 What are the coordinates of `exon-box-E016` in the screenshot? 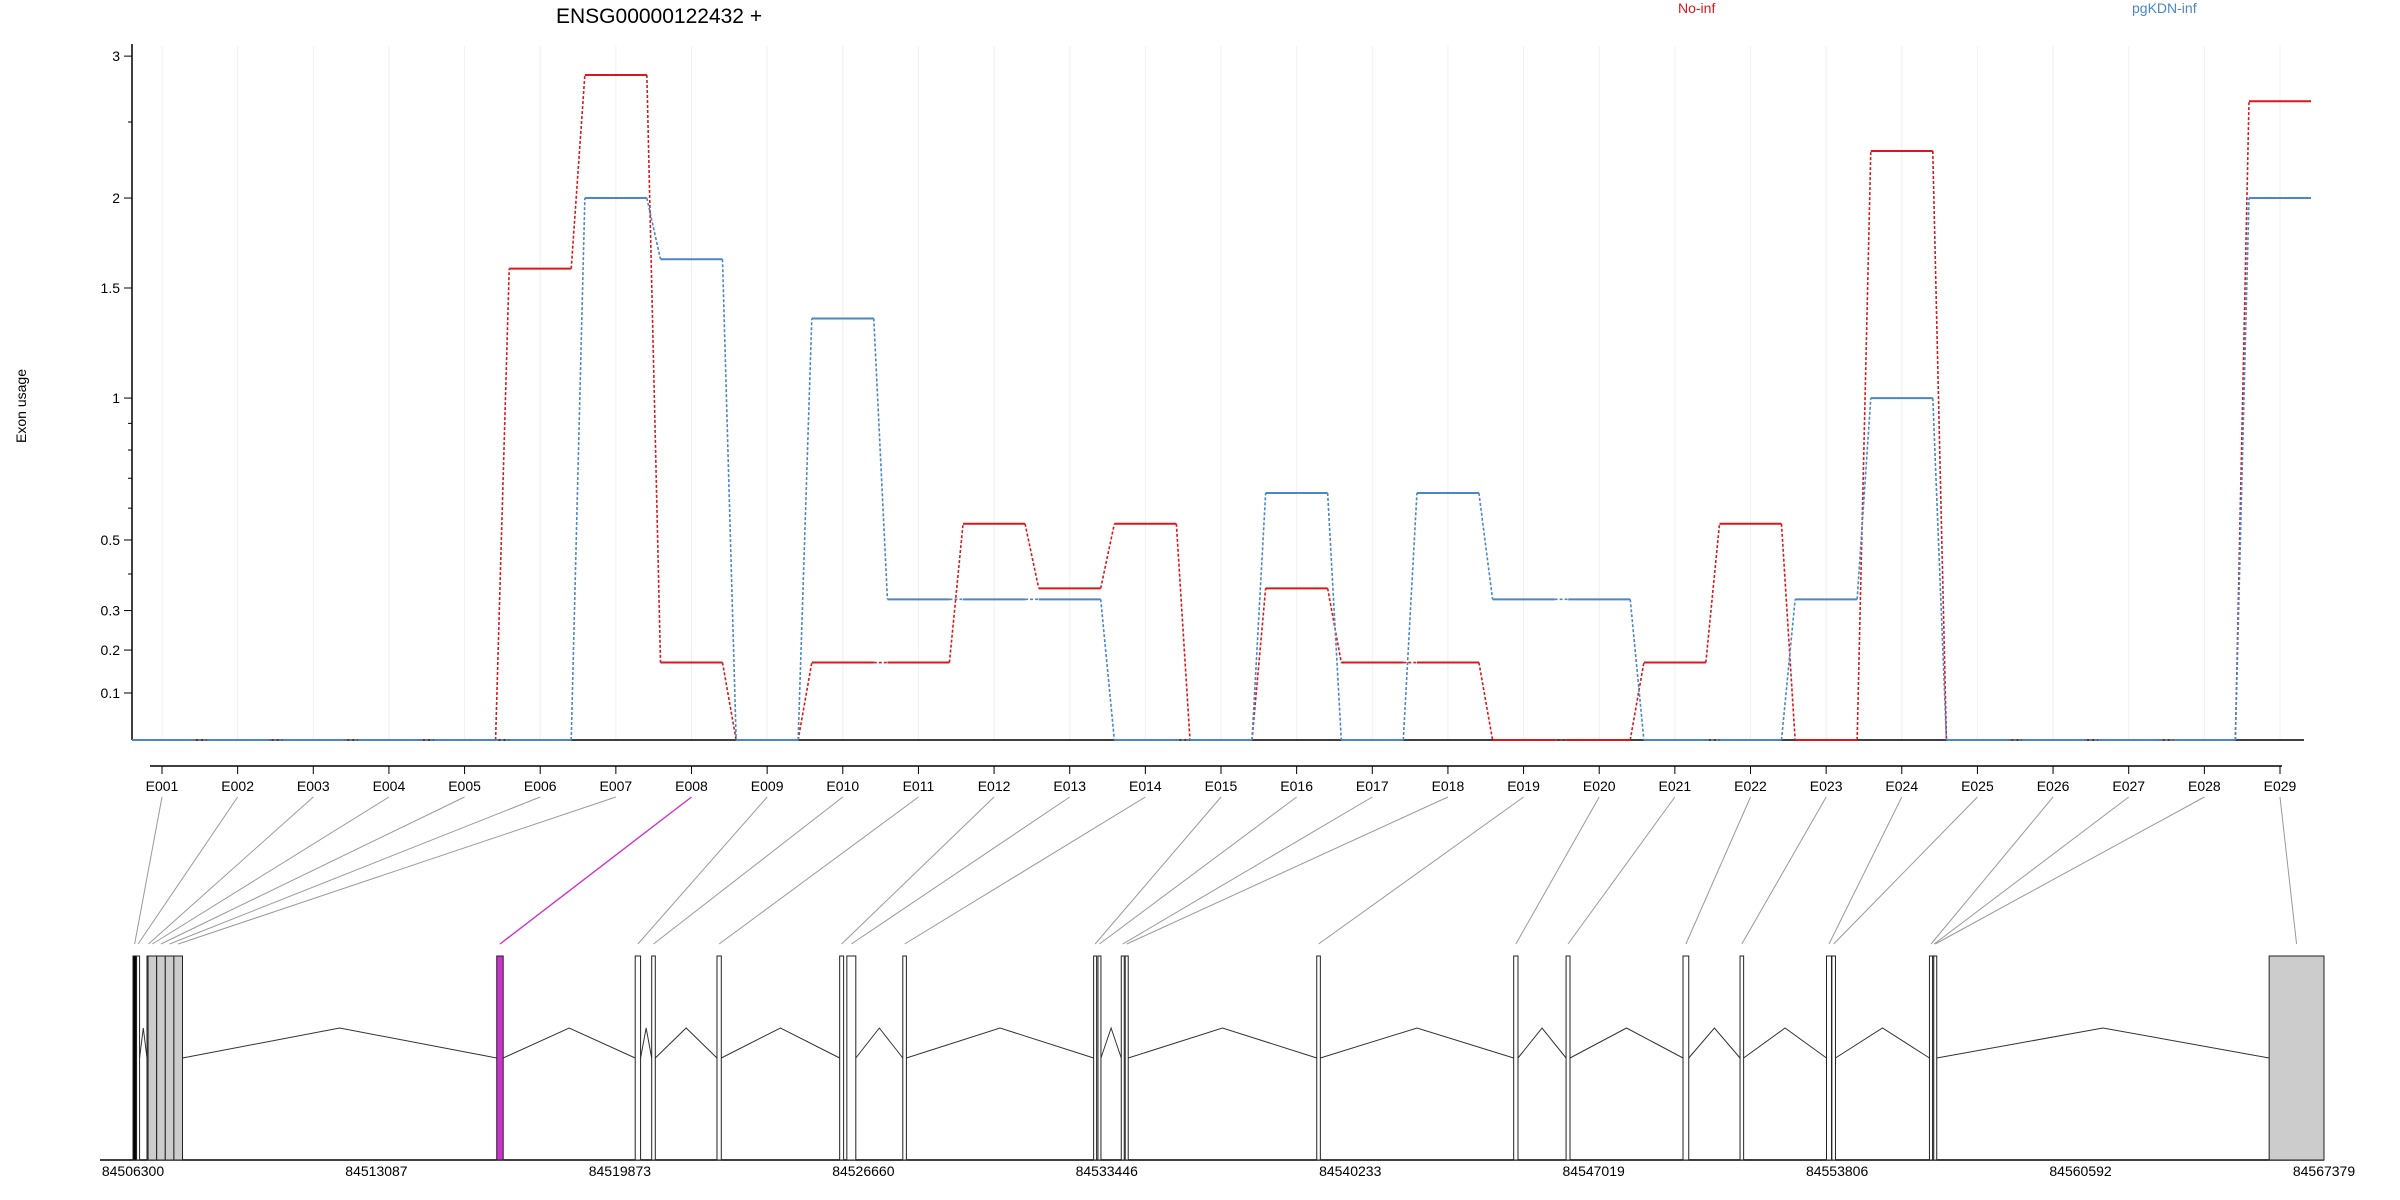 It's located at (1099, 1058).